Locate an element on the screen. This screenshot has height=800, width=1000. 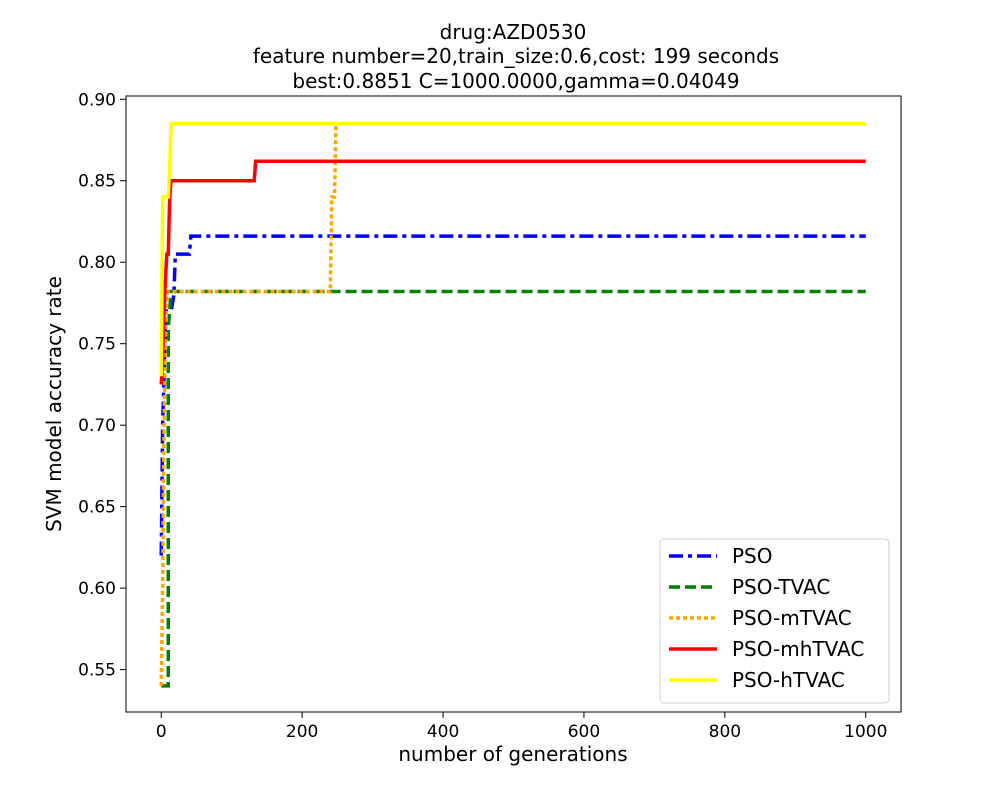
legend-frame is located at coordinates (774, 621).